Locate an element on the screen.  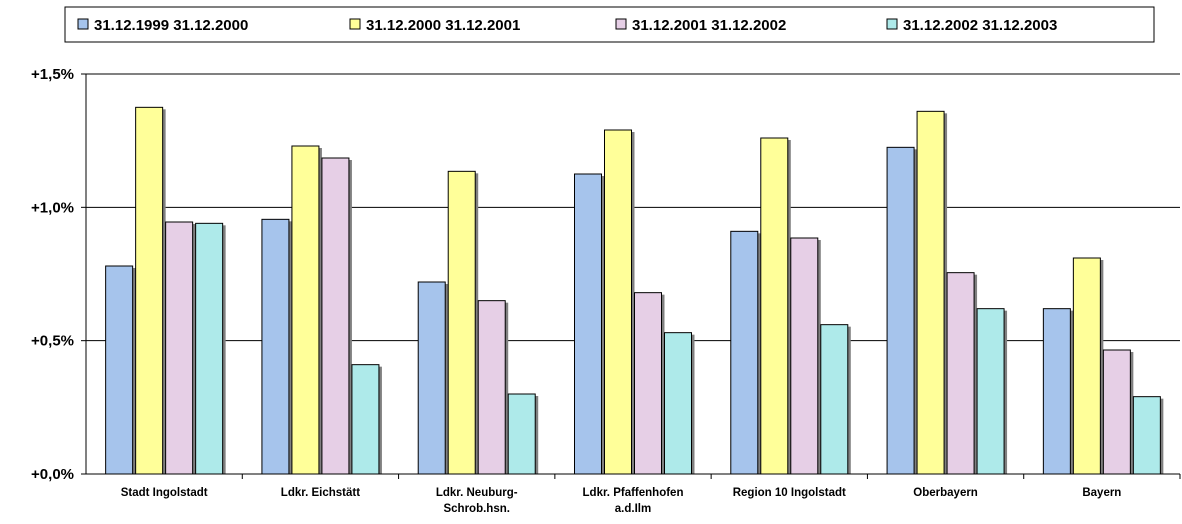
legend-box is located at coordinates (609, 24).